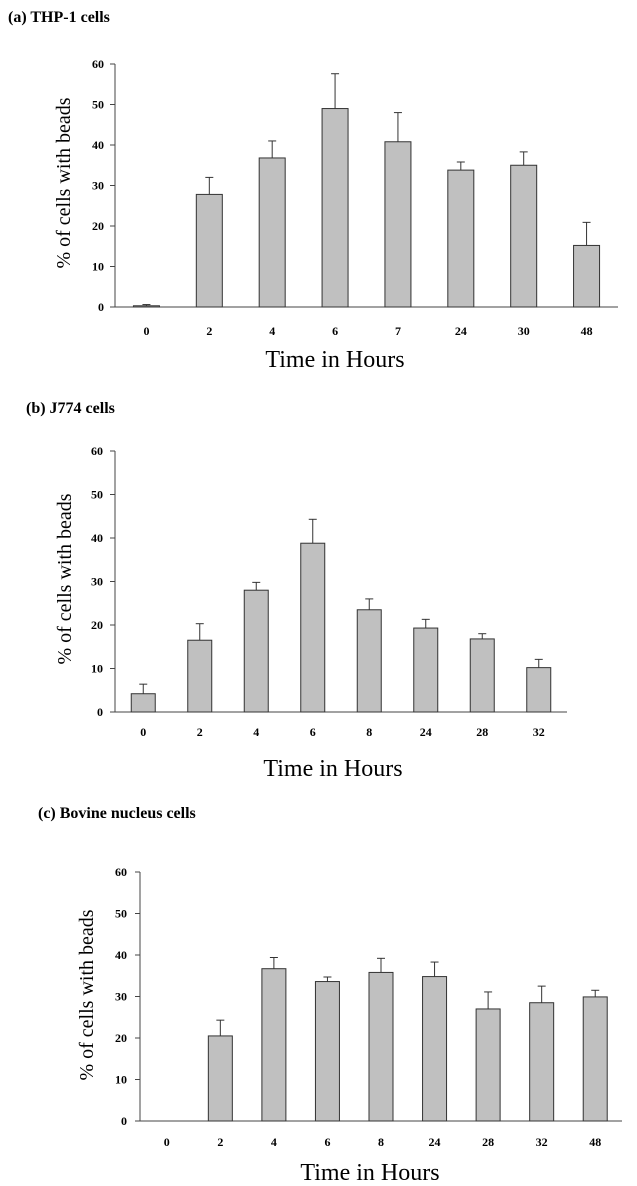 This screenshot has height=1186, width=637. What do you see at coordinates (524, 331) in the screenshot?
I see `x-tick-label: 30` at bounding box center [524, 331].